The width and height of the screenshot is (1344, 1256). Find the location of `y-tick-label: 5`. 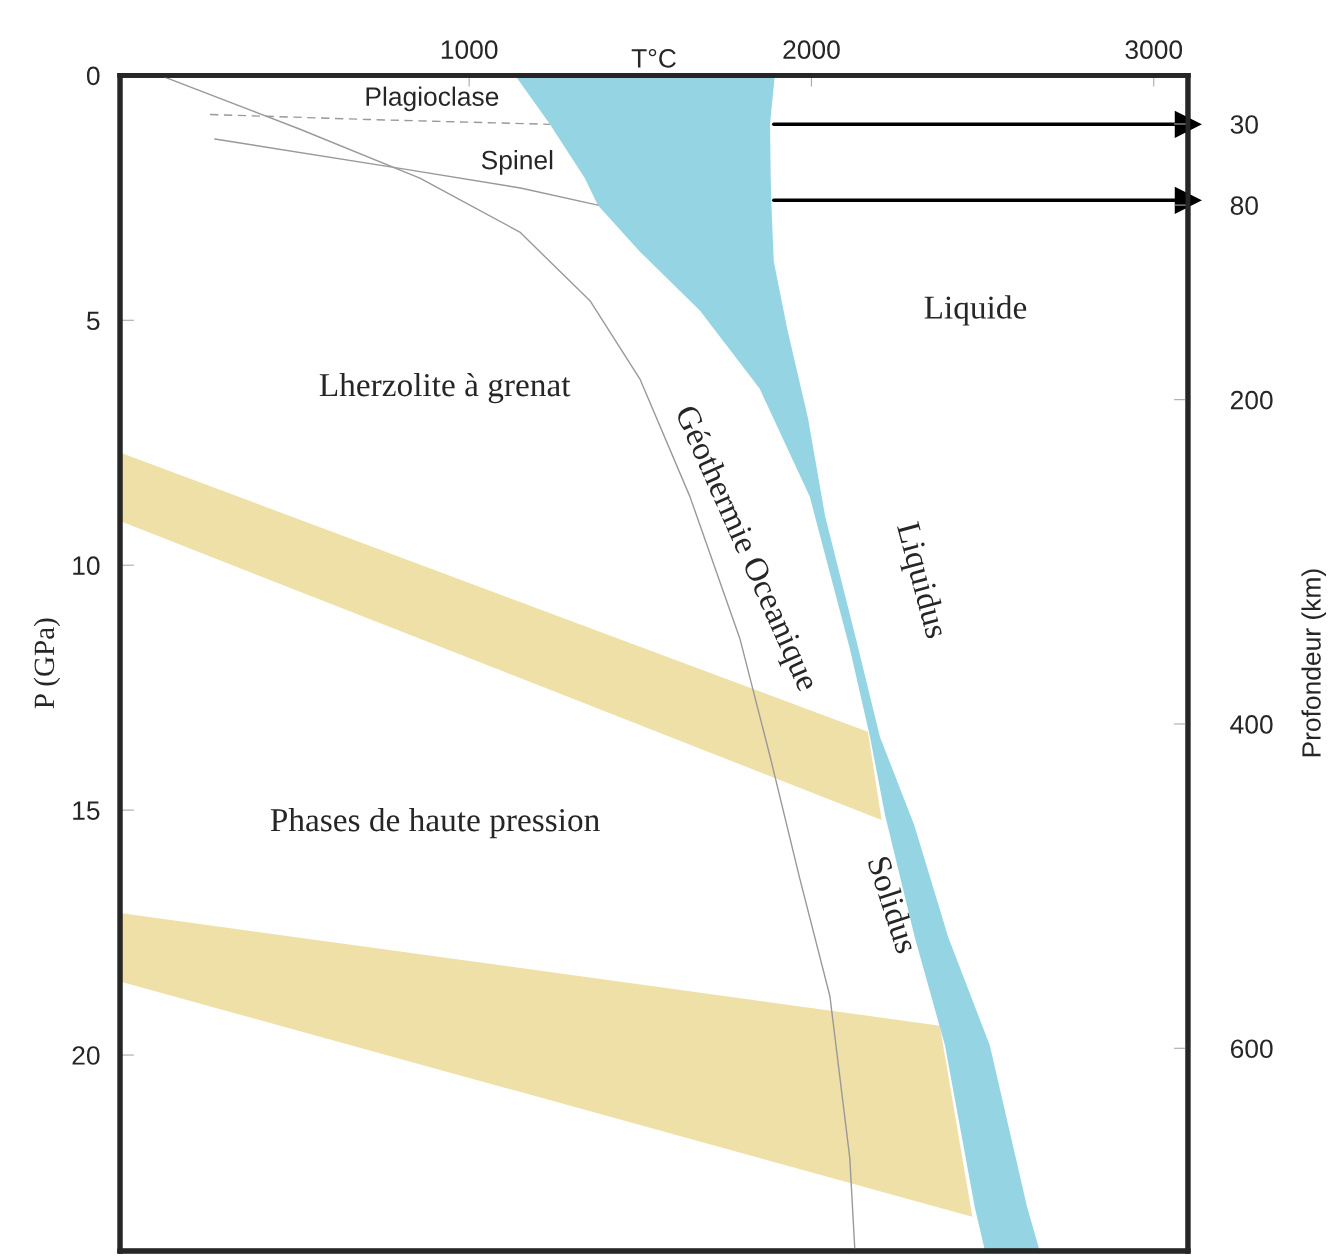

y-tick-label: 5 is located at coordinates (93, 321).